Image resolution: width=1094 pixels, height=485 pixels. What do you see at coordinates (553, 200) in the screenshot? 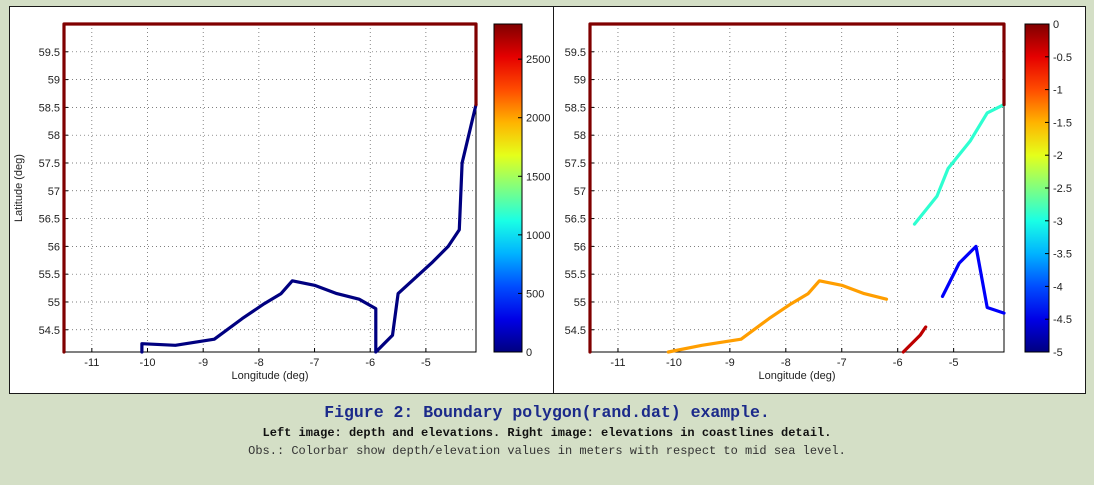
I see `panel-divider` at bounding box center [553, 200].